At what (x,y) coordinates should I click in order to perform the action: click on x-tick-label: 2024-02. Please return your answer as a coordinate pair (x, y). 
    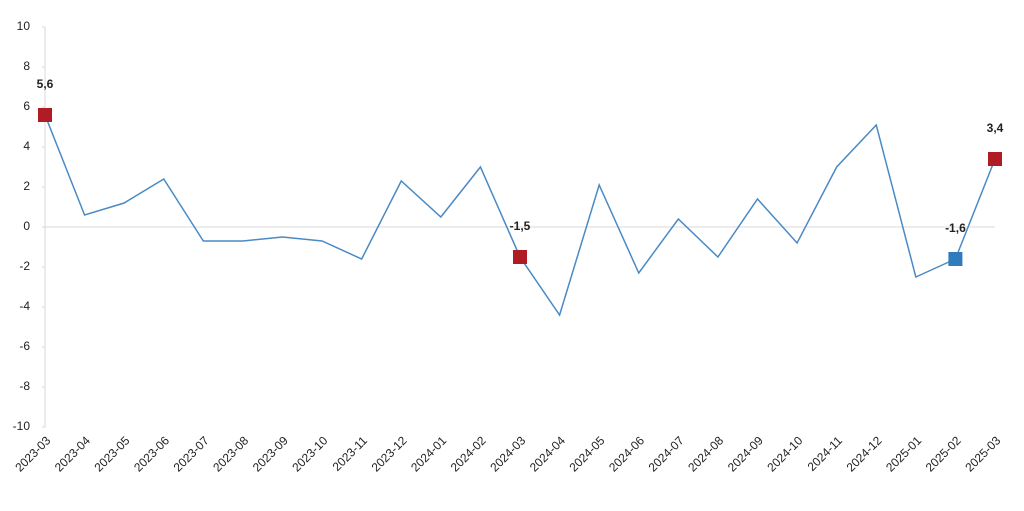
    Looking at the image, I should click on (468, 453).